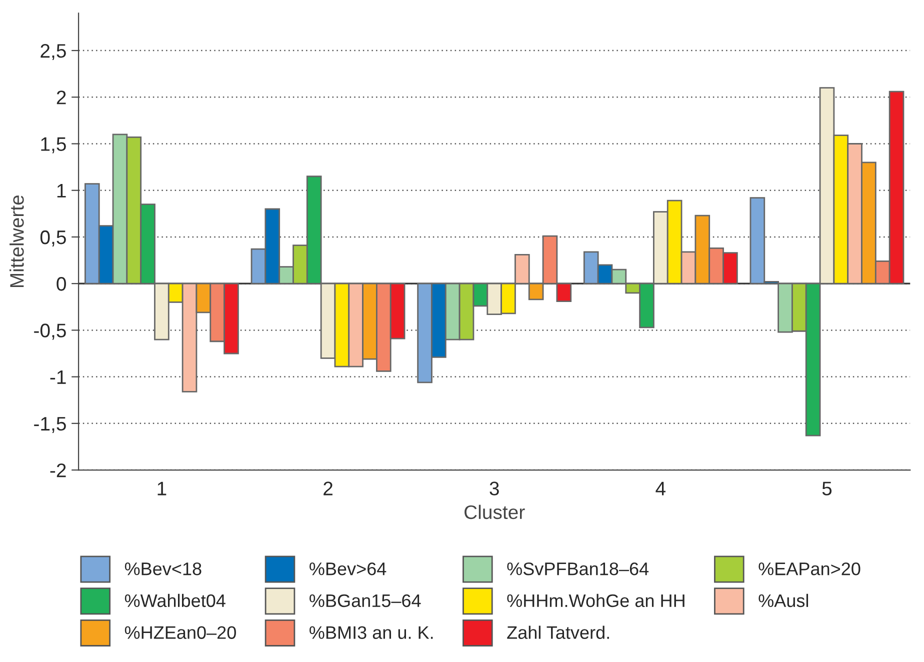 The height and width of the screenshot is (662, 924). Describe the element at coordinates (53, 52) in the screenshot. I see `y-tick-label: 2,5` at that location.